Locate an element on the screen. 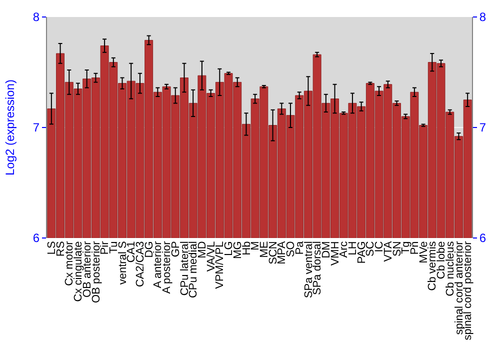 This screenshot has width=500, height=350. y2-tick-label: 6 is located at coordinates (482, 238).